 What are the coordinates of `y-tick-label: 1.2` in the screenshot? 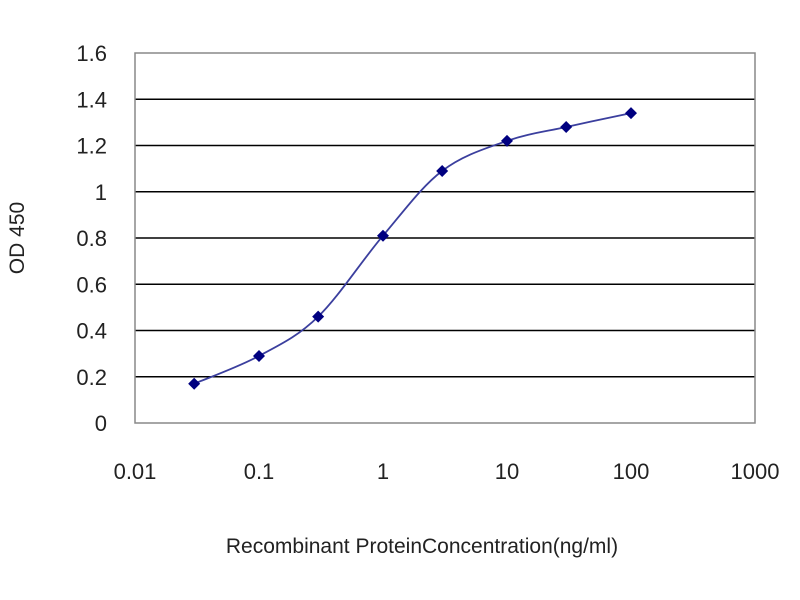 It's located at (91, 146).